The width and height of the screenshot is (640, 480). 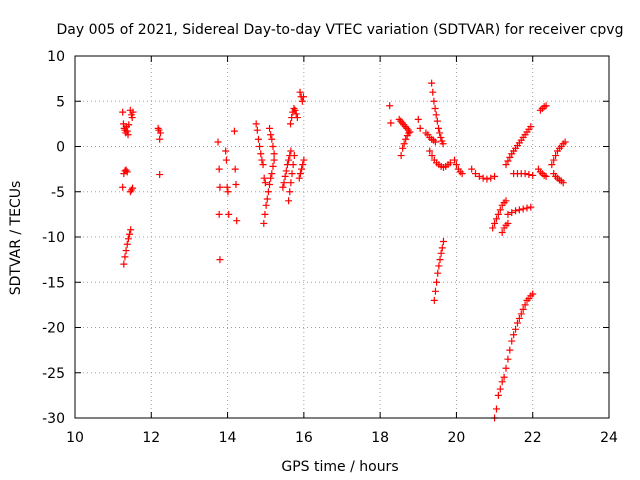 What do you see at coordinates (457, 438) in the screenshot?
I see `x-tick-label: 20` at bounding box center [457, 438].